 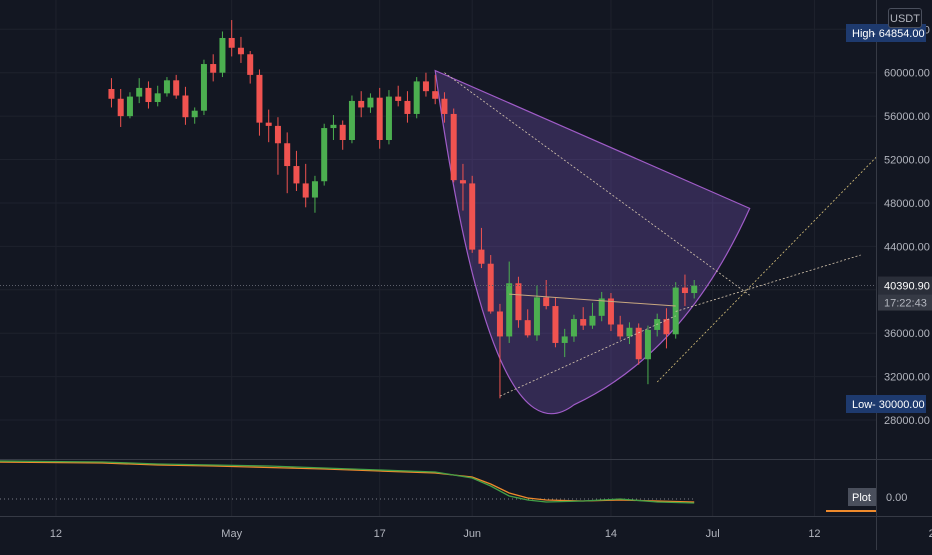 What do you see at coordinates (862, 405) in the screenshot?
I see `low-marker-label: Low` at bounding box center [862, 405].